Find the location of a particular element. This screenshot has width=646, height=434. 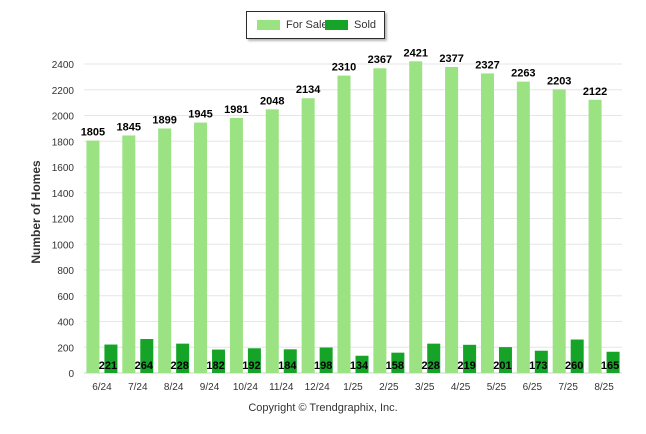

legend: For Sale Sold is located at coordinates (315, 25).